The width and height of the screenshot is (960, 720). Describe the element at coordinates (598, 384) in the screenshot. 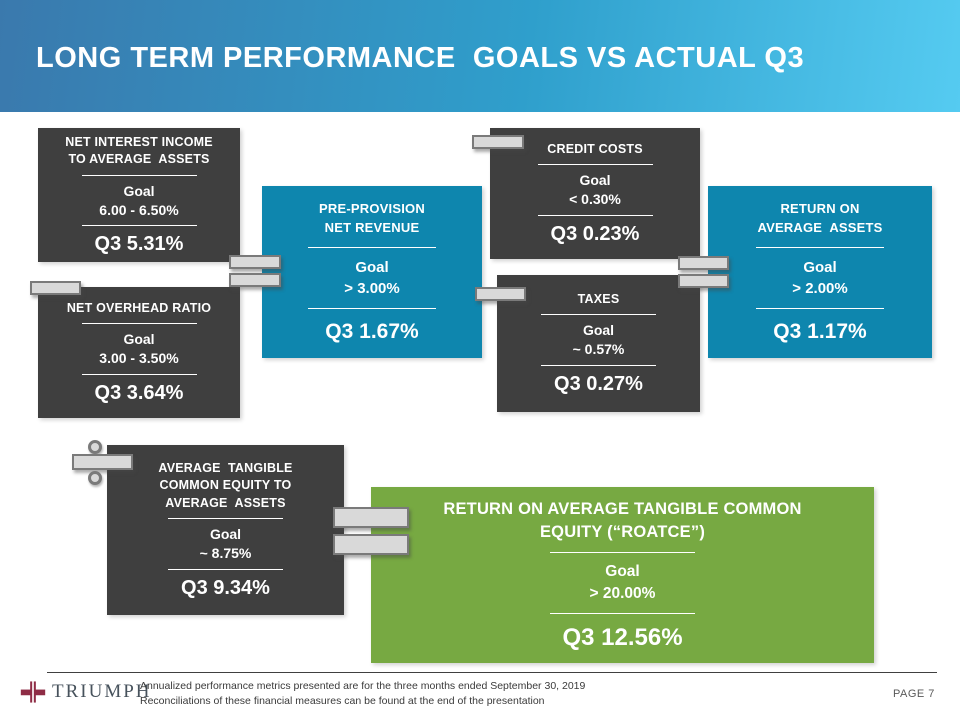

I see `actual-value: Q3 0.27%` at that location.